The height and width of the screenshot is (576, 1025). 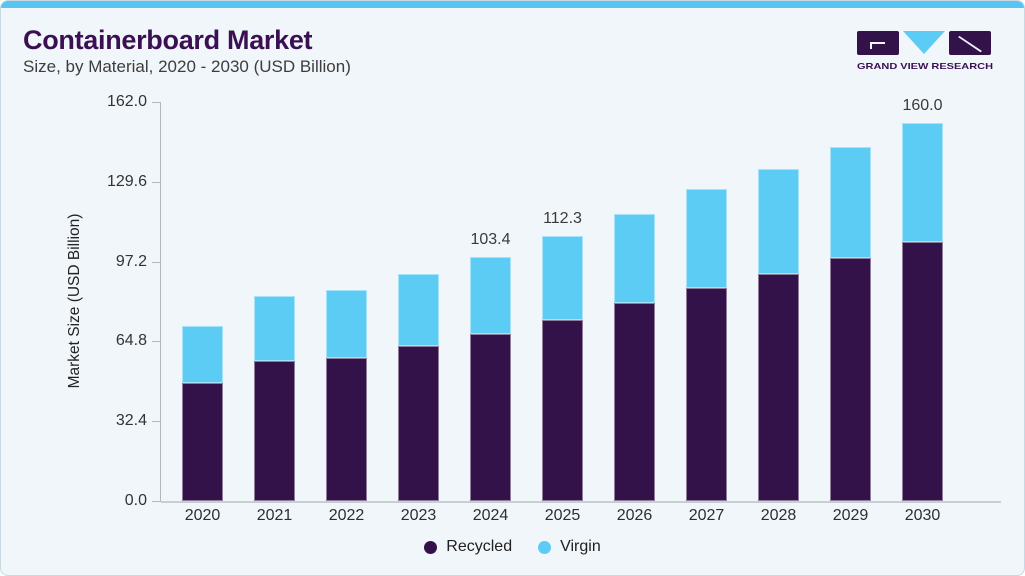 What do you see at coordinates (706, 394) in the screenshot?
I see `bar-2027-recycled` at bounding box center [706, 394].